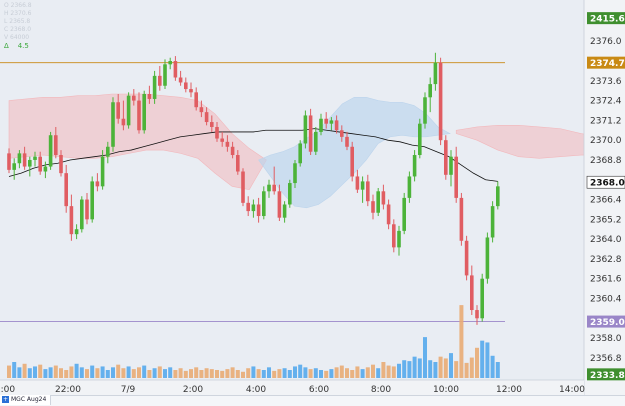 This screenshot has height=406, width=625. I want to click on ohlc-high: H 2370.6, so click(18, 13).